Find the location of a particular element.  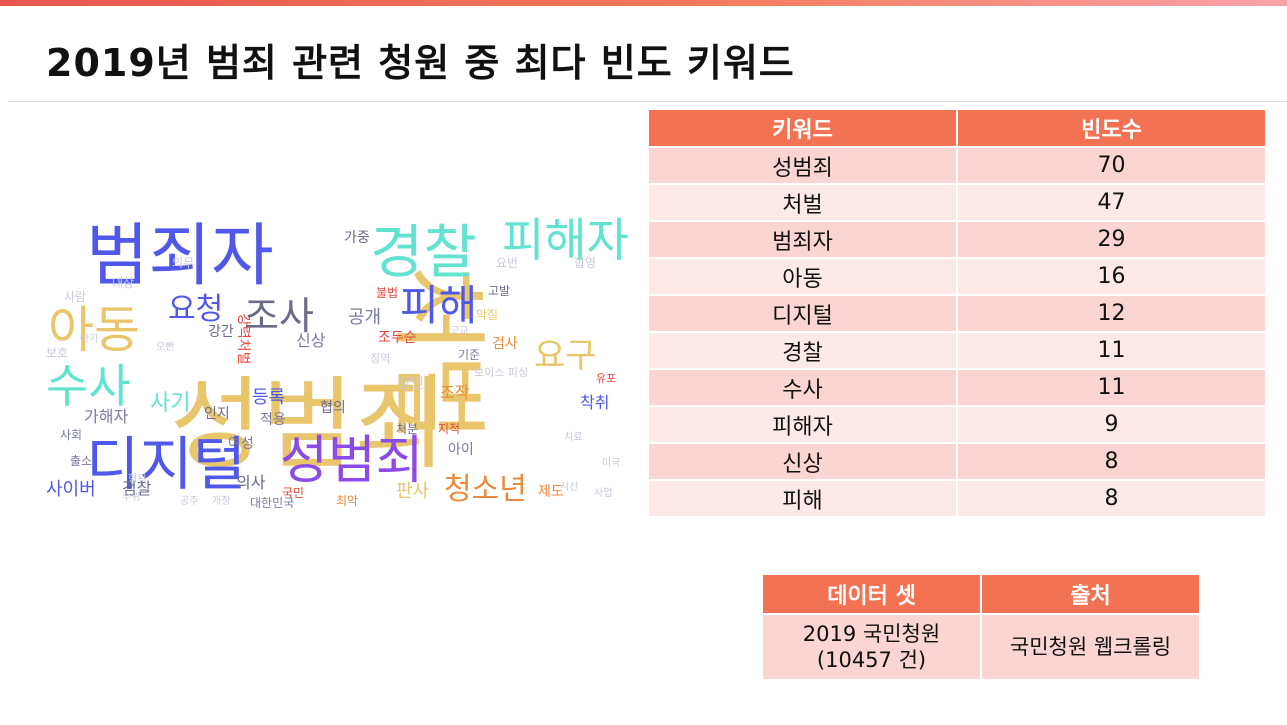

title-divider is located at coordinates (647, 101).